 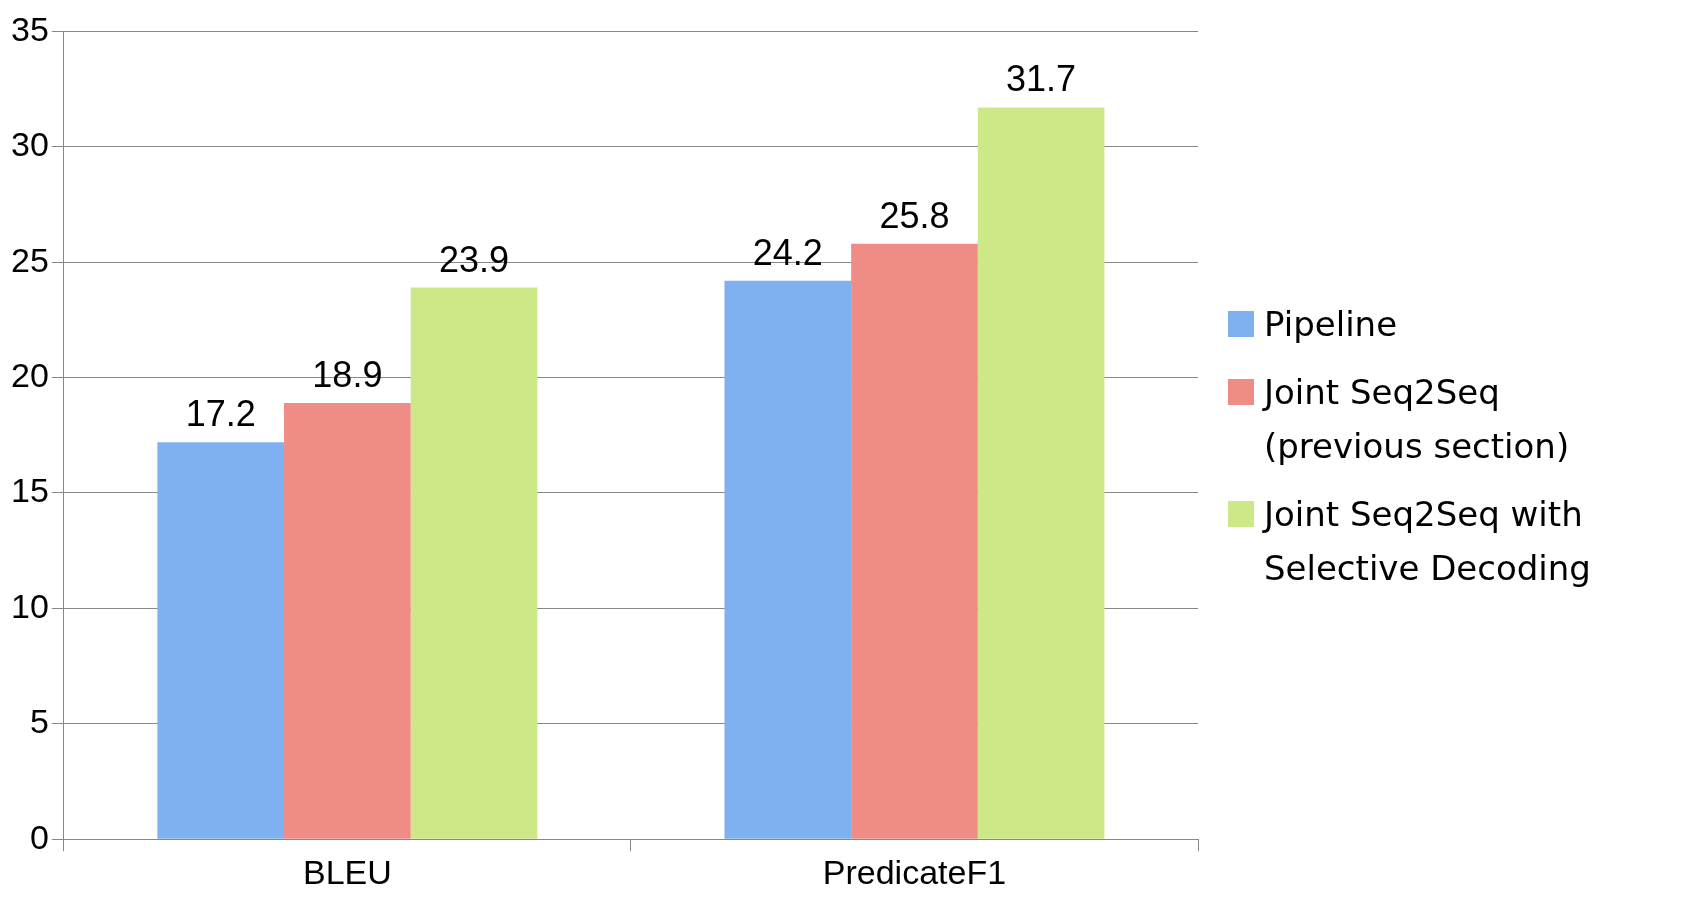 What do you see at coordinates (1428, 541) in the screenshot?
I see `legend-label: Joint Seq2Seq with Selective Decoding` at bounding box center [1428, 541].